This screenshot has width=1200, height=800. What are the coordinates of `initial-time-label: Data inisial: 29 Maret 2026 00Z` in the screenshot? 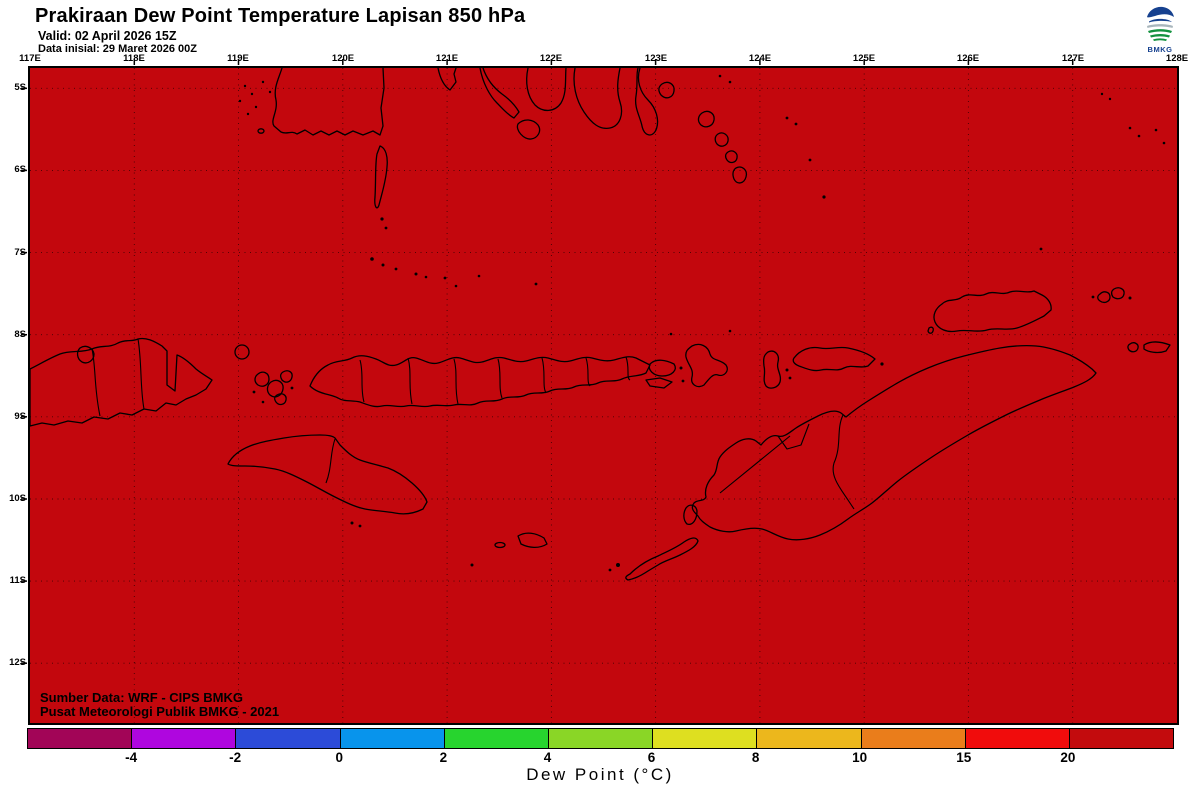 It's located at (117, 49).